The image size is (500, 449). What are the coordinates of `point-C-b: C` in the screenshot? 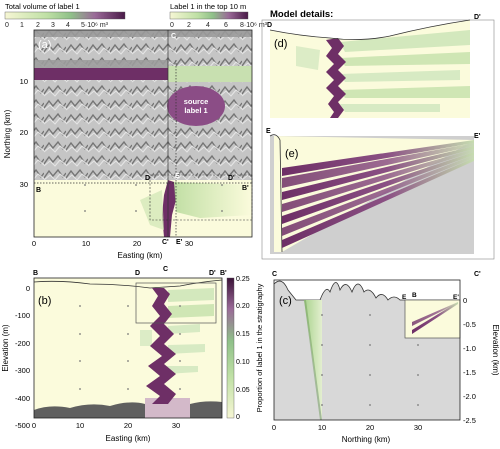 It's located at (165, 269).